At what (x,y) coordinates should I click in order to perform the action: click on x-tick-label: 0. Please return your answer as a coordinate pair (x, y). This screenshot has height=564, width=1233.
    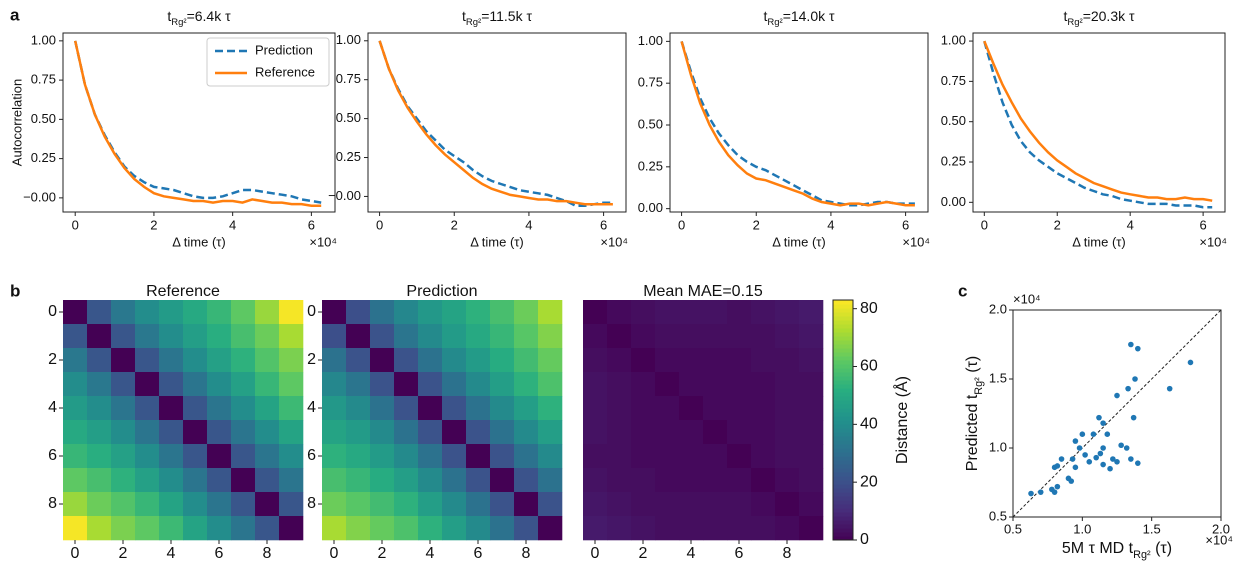
    Looking at the image, I should click on (379, 224).